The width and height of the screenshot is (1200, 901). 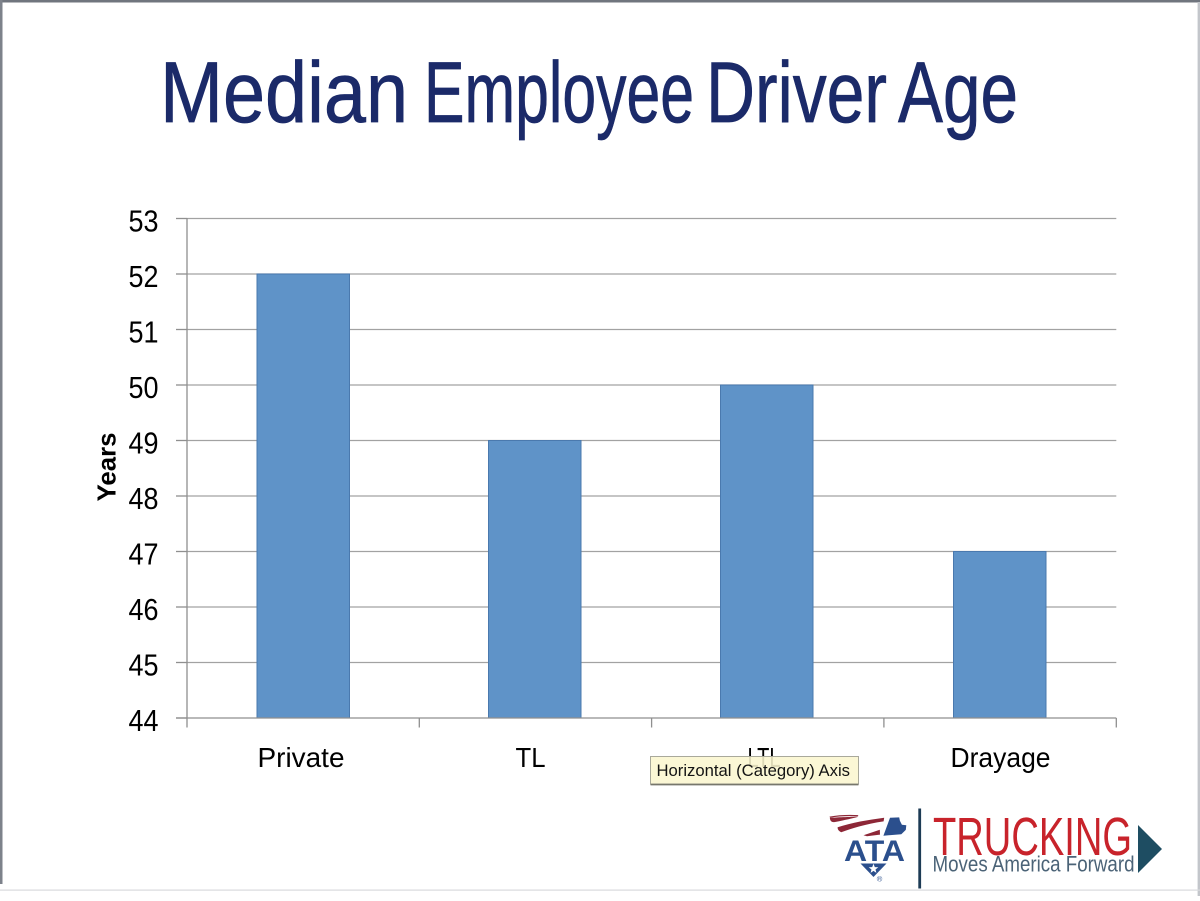 I want to click on svg-text: TRUCKING, so click(x=1032, y=837).